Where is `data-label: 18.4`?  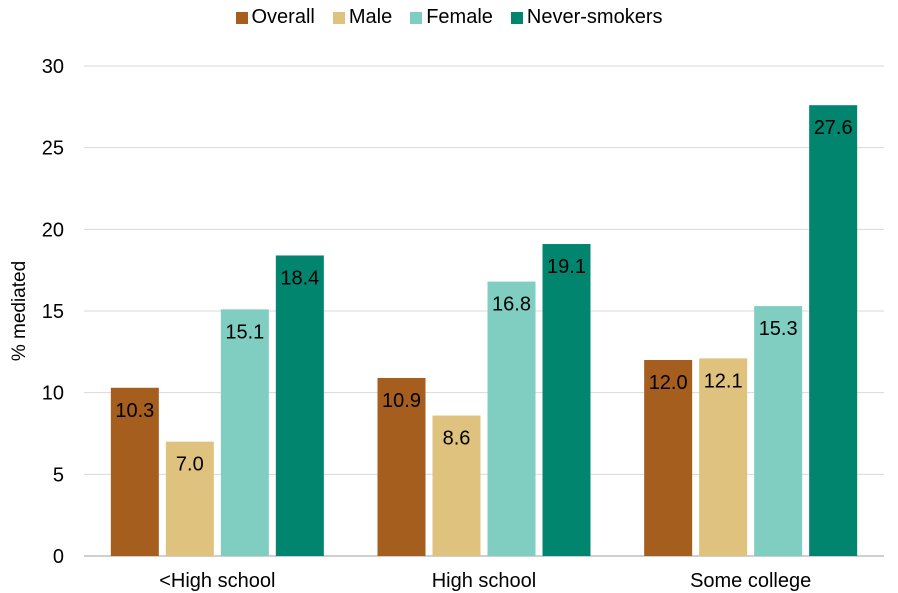
data-label: 18.4 is located at coordinates (299, 278).